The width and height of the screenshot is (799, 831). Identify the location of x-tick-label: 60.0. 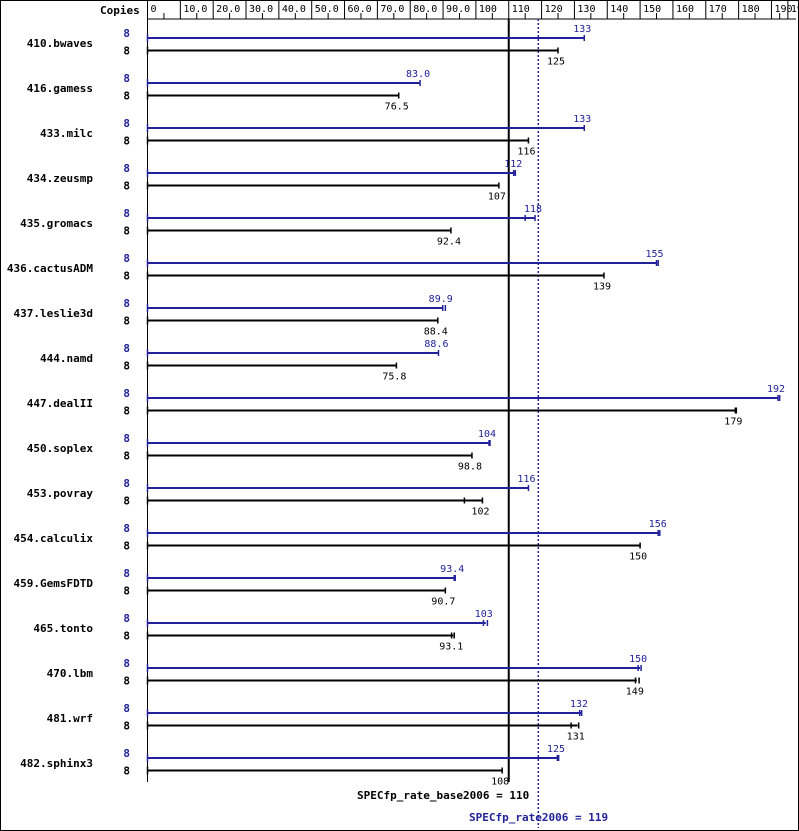
(360, 9).